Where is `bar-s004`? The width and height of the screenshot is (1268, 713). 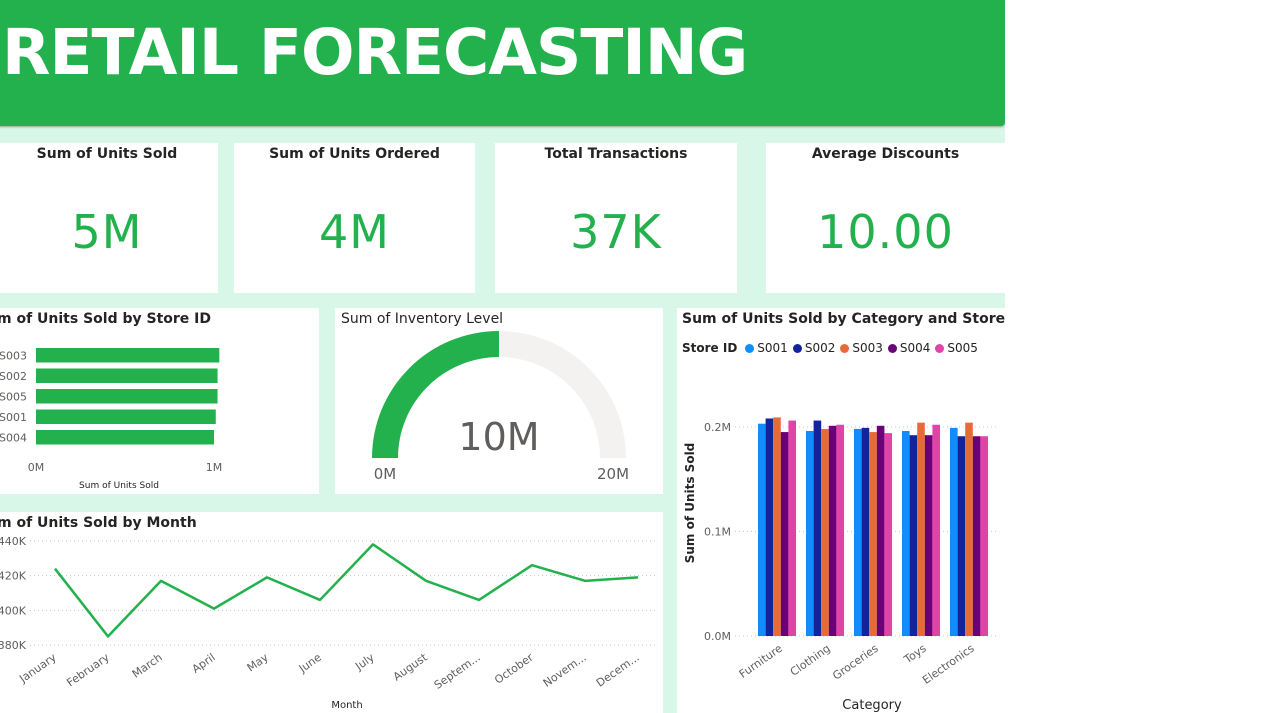 bar-s004 is located at coordinates (125, 437).